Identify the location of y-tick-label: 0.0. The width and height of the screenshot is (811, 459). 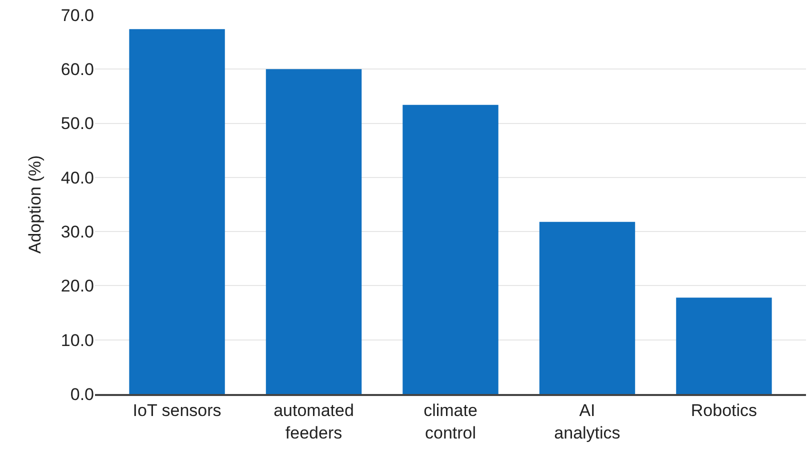
(82, 394).